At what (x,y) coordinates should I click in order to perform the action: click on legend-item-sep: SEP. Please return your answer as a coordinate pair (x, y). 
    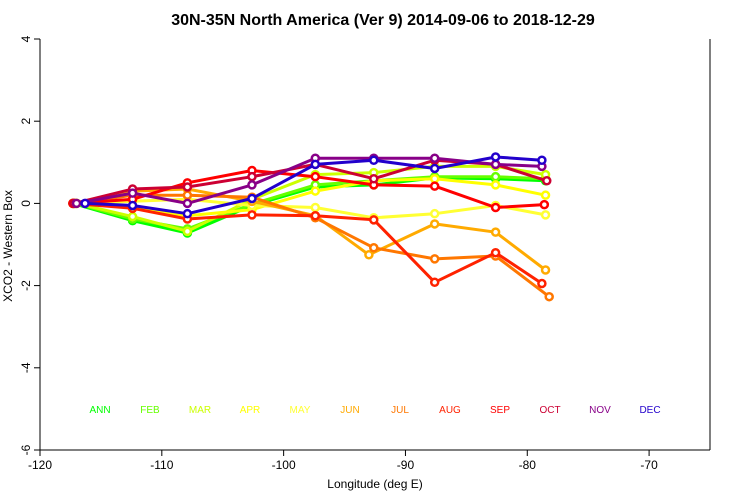
    Looking at the image, I should click on (500, 410).